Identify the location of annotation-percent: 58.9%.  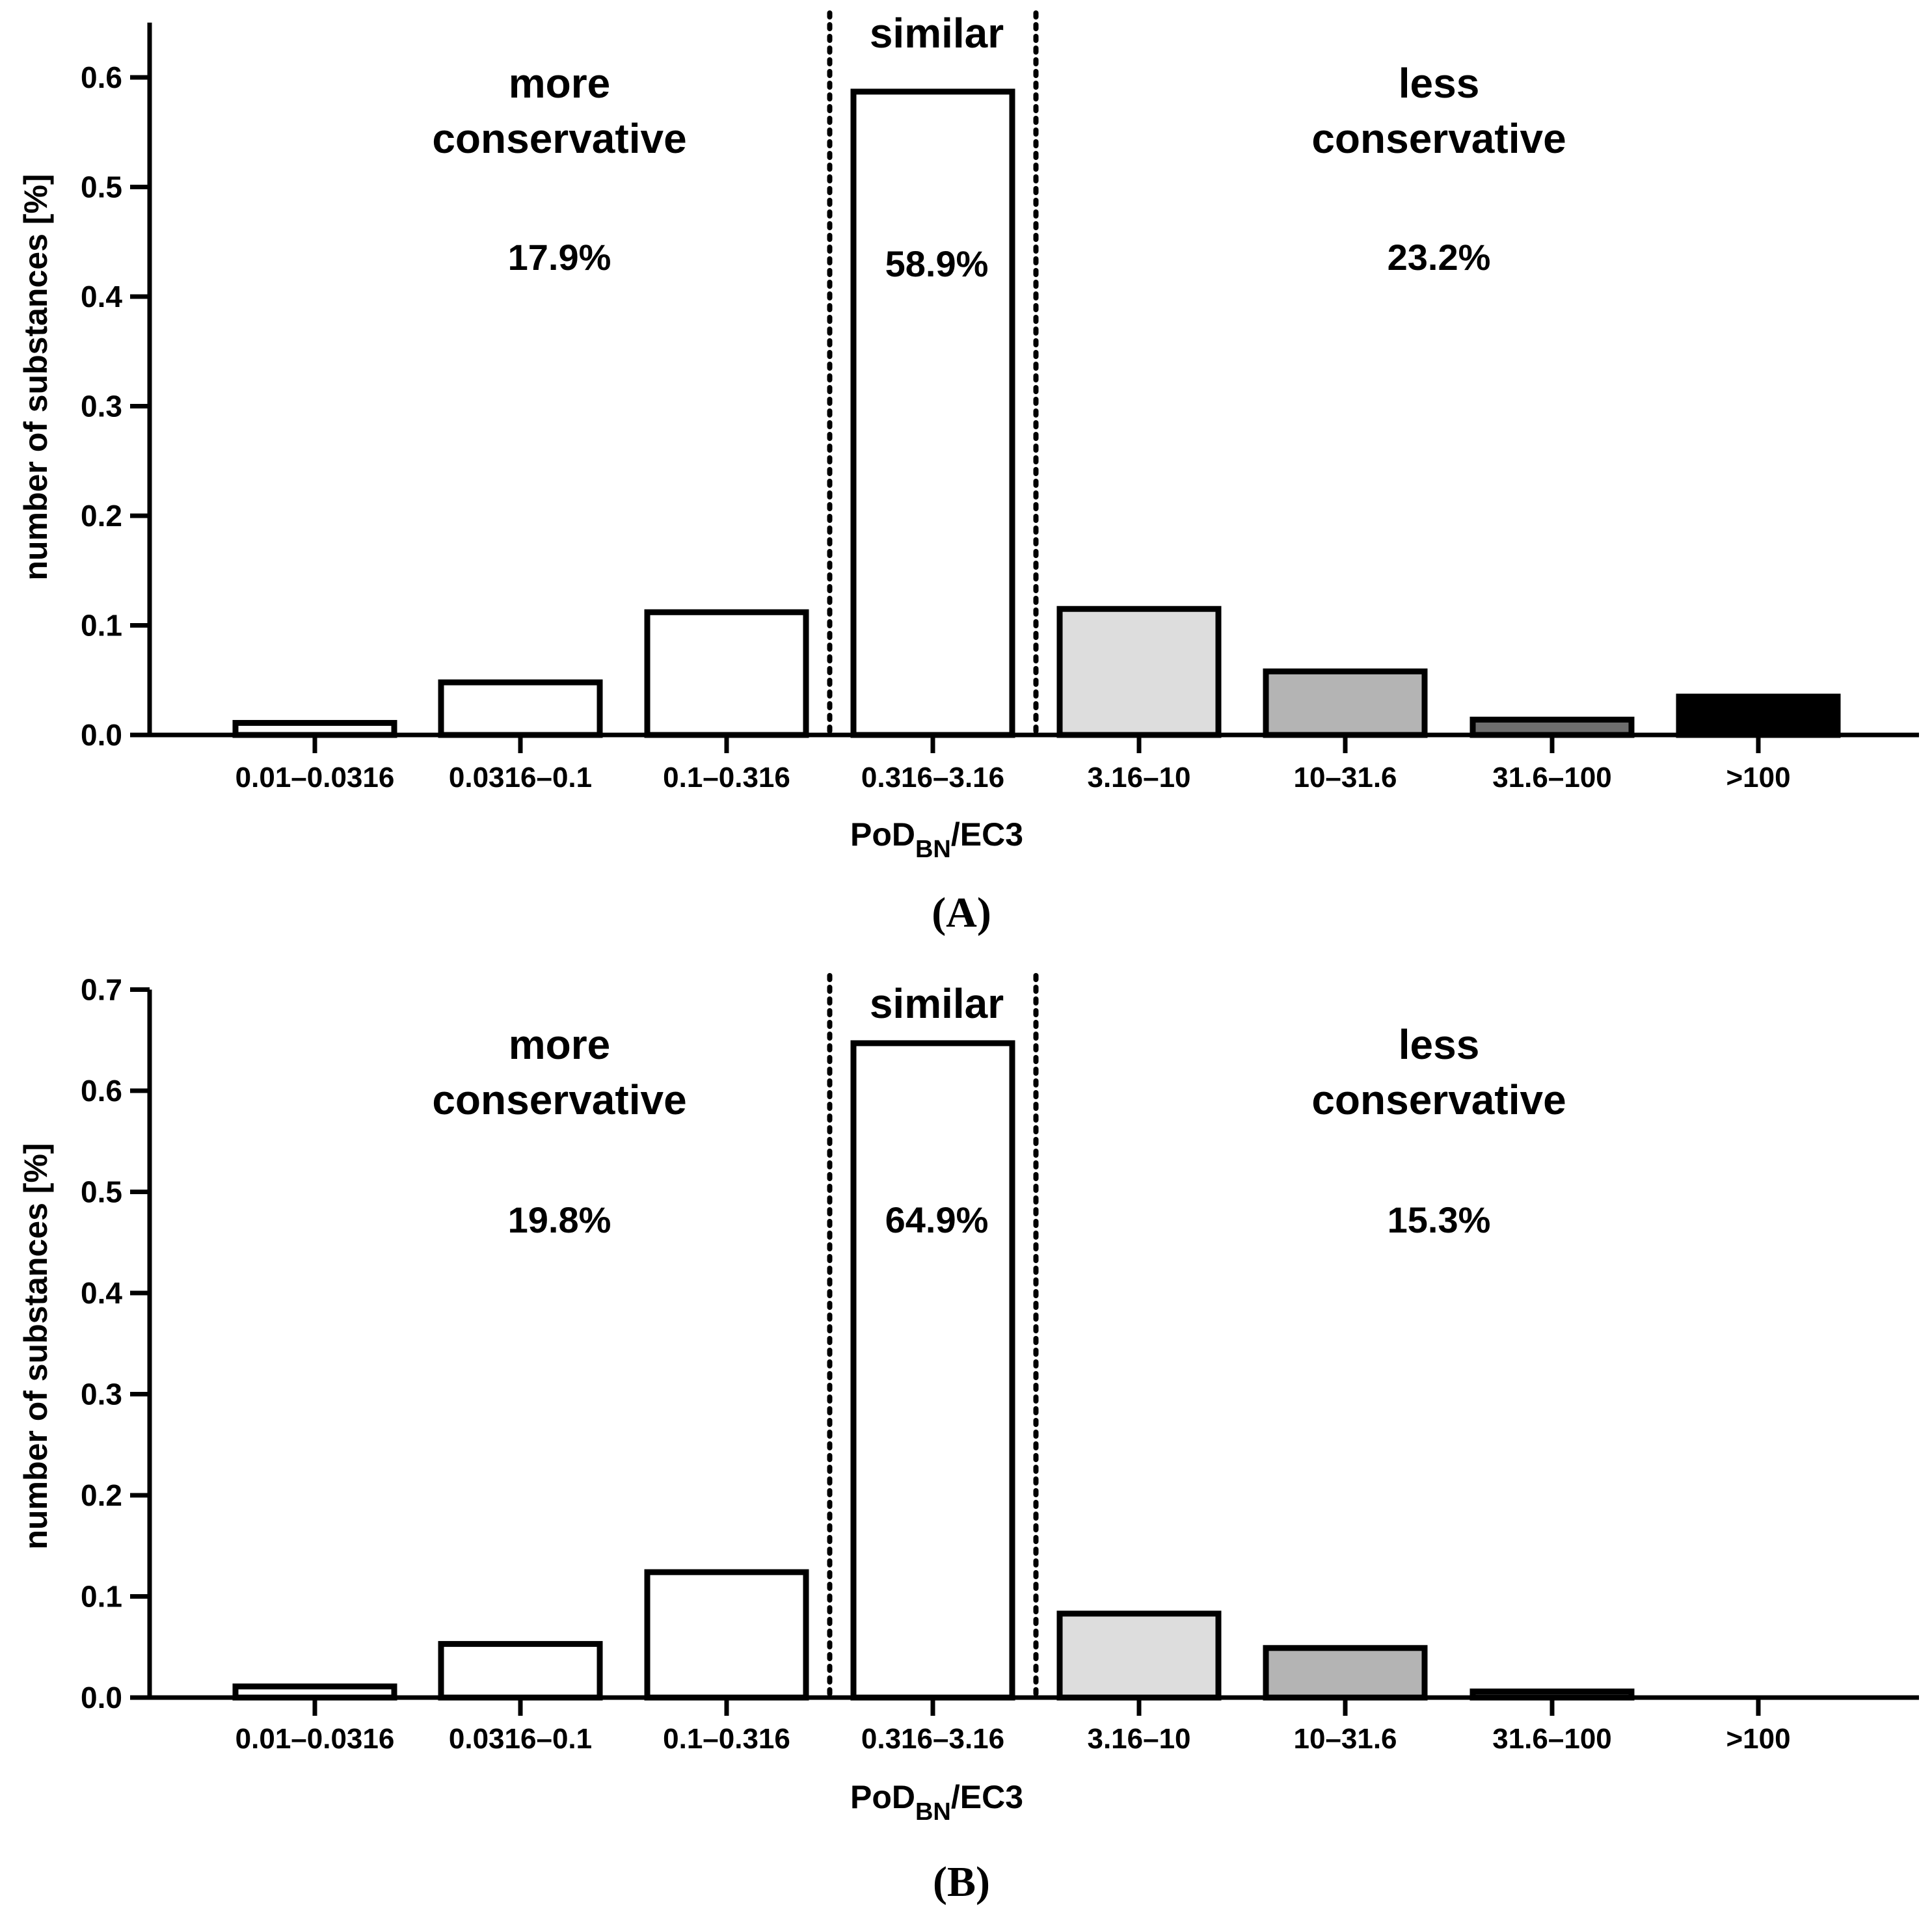
(937, 263).